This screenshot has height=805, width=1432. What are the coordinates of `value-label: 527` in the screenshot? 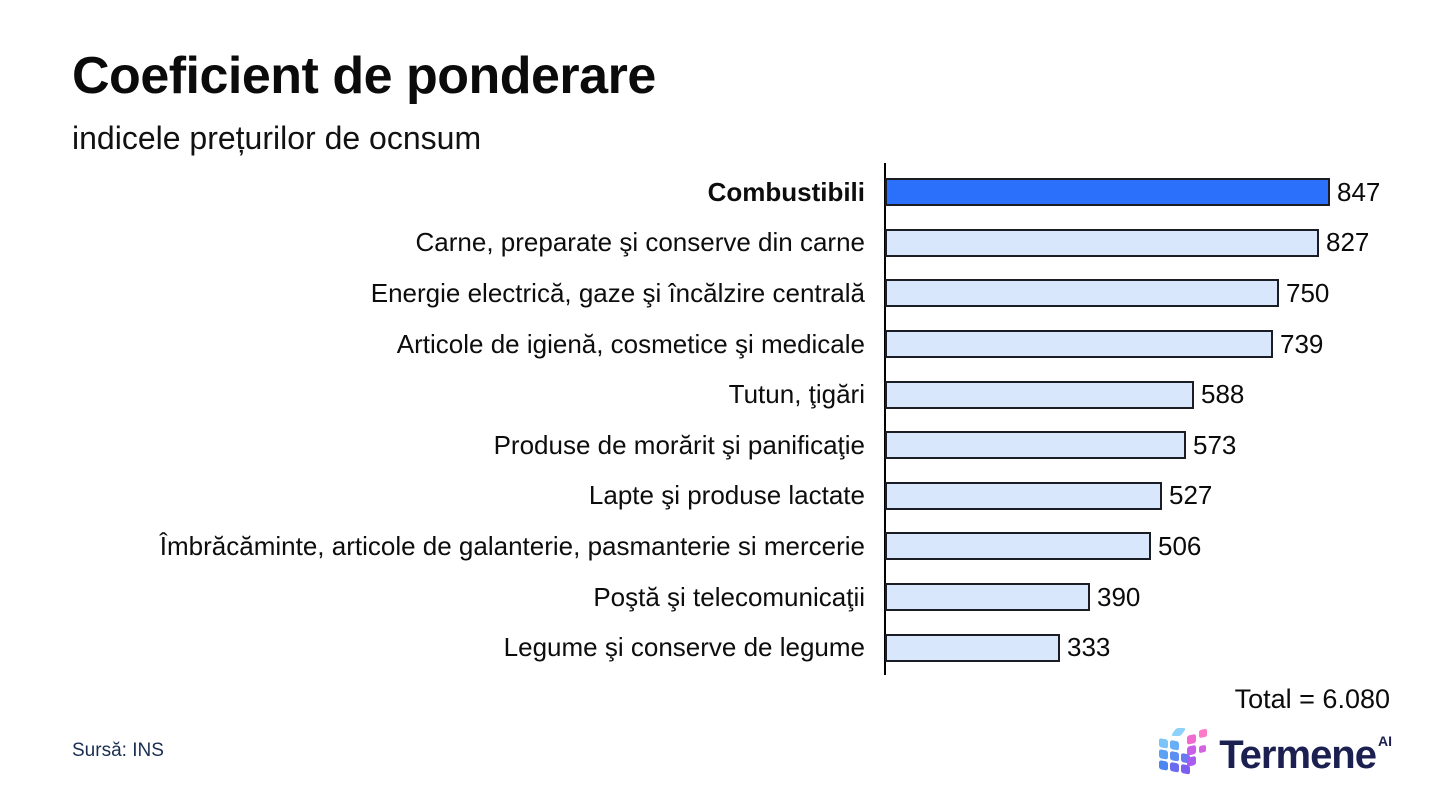 It's located at (1191, 495).